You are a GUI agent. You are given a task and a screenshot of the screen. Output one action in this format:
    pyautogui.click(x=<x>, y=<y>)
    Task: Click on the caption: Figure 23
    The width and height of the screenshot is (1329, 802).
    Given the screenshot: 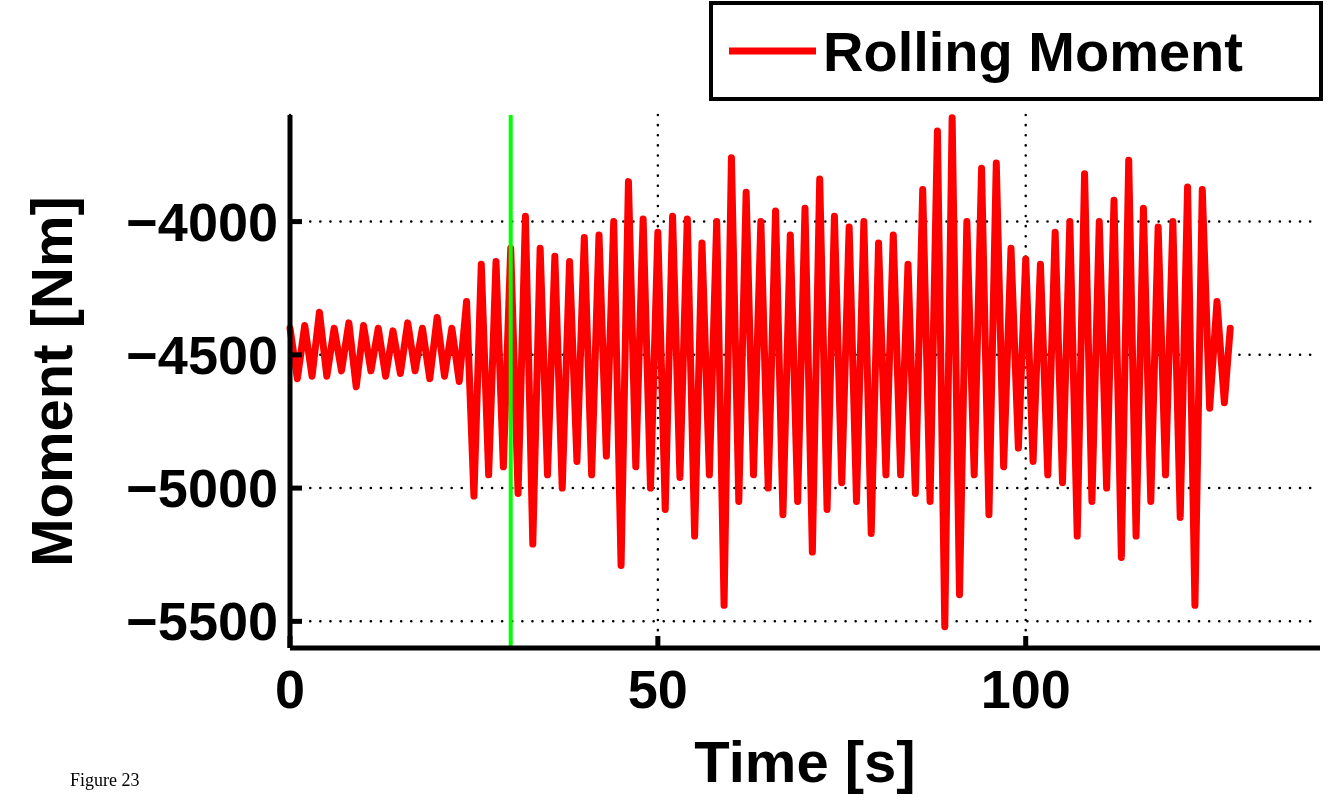 What is the action you would take?
    pyautogui.click(x=105, y=780)
    